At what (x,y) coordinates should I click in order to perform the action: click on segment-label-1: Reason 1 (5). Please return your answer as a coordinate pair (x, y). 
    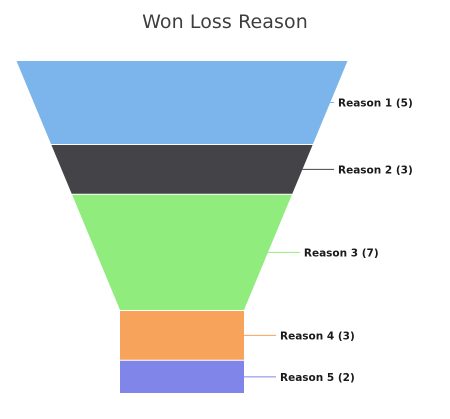
    Looking at the image, I should click on (375, 104).